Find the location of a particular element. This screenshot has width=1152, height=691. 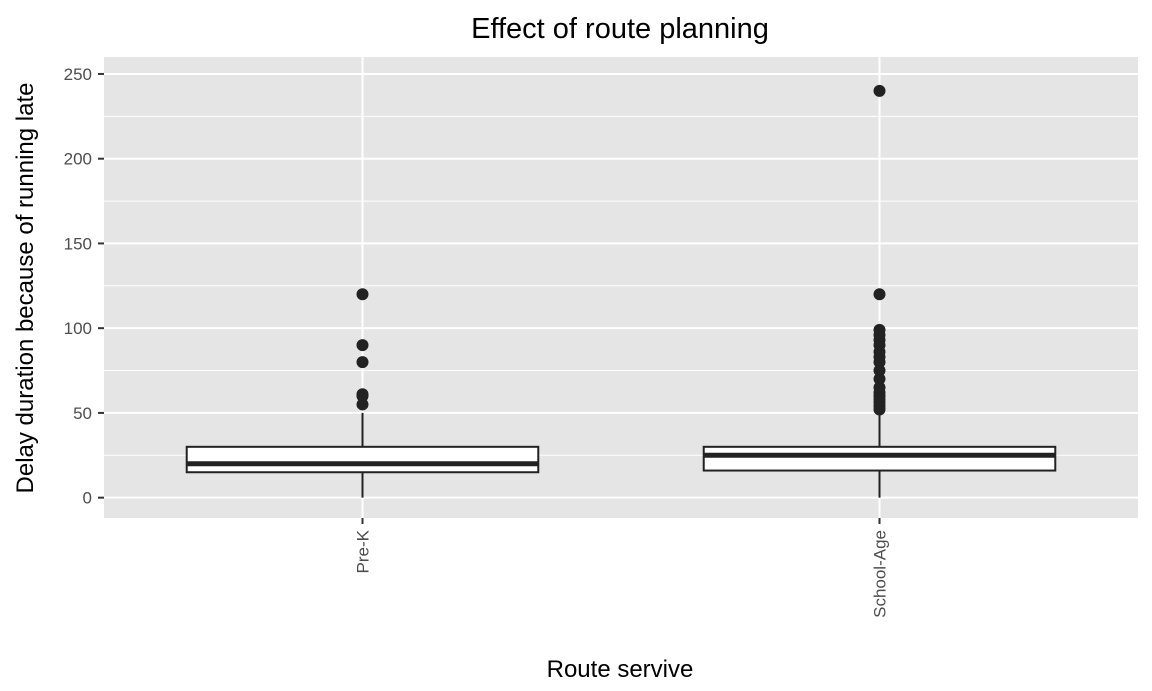

y-tick-label: 50 is located at coordinates (82, 413).